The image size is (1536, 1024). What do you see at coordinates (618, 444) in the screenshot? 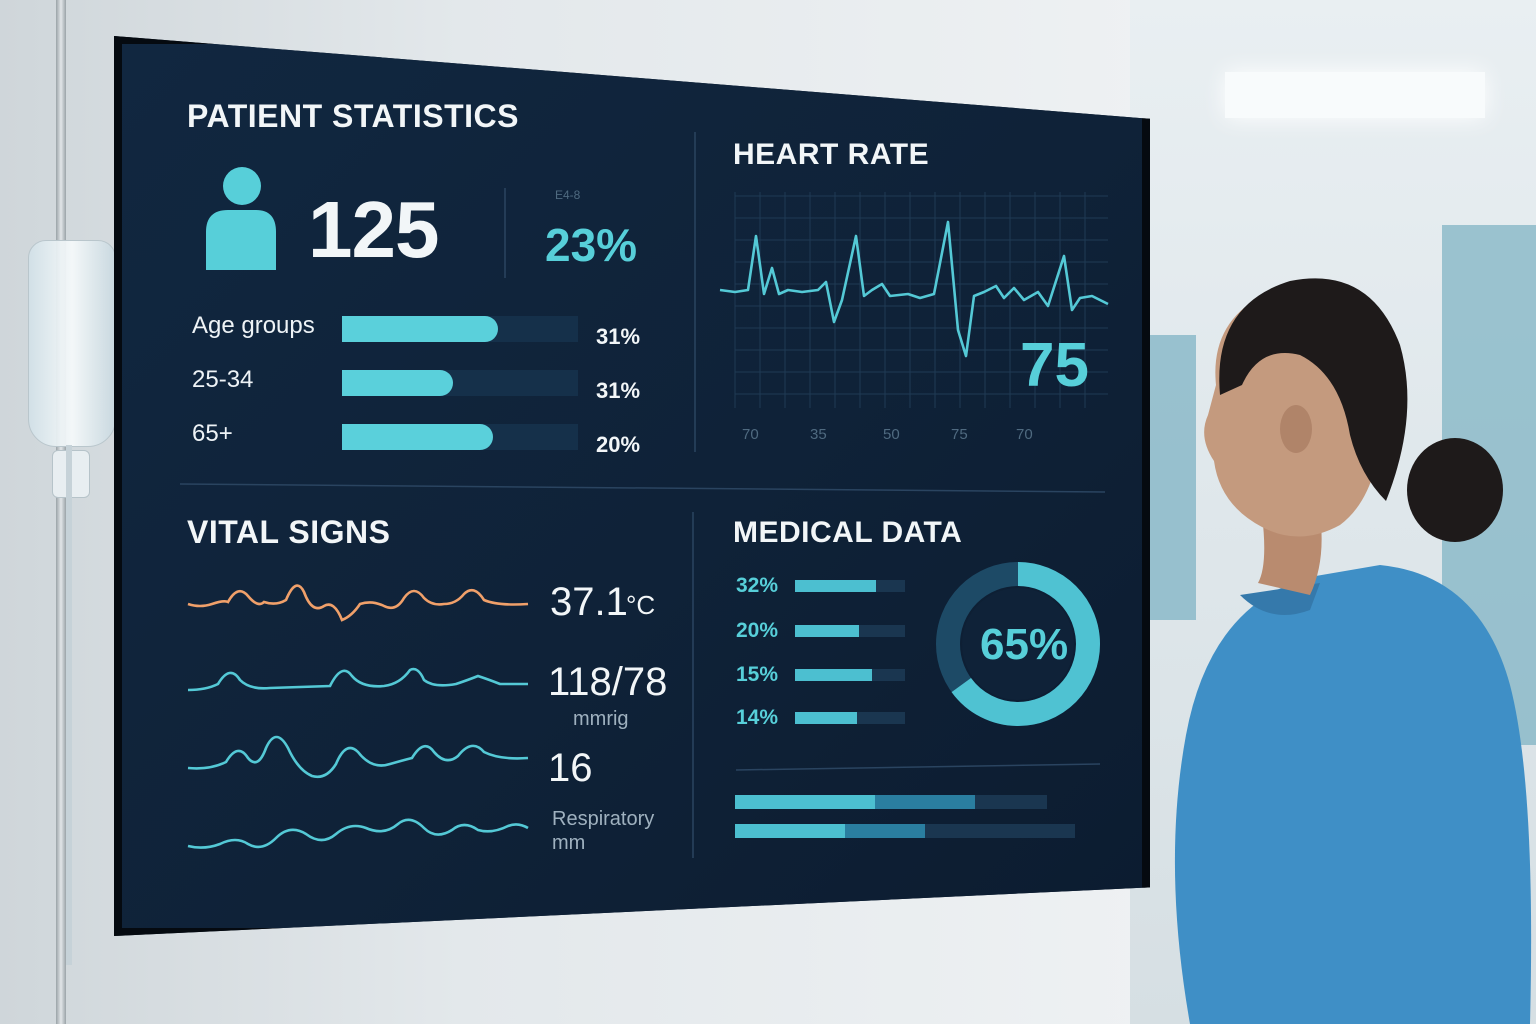
I see `age-group-value: 20%` at bounding box center [618, 444].